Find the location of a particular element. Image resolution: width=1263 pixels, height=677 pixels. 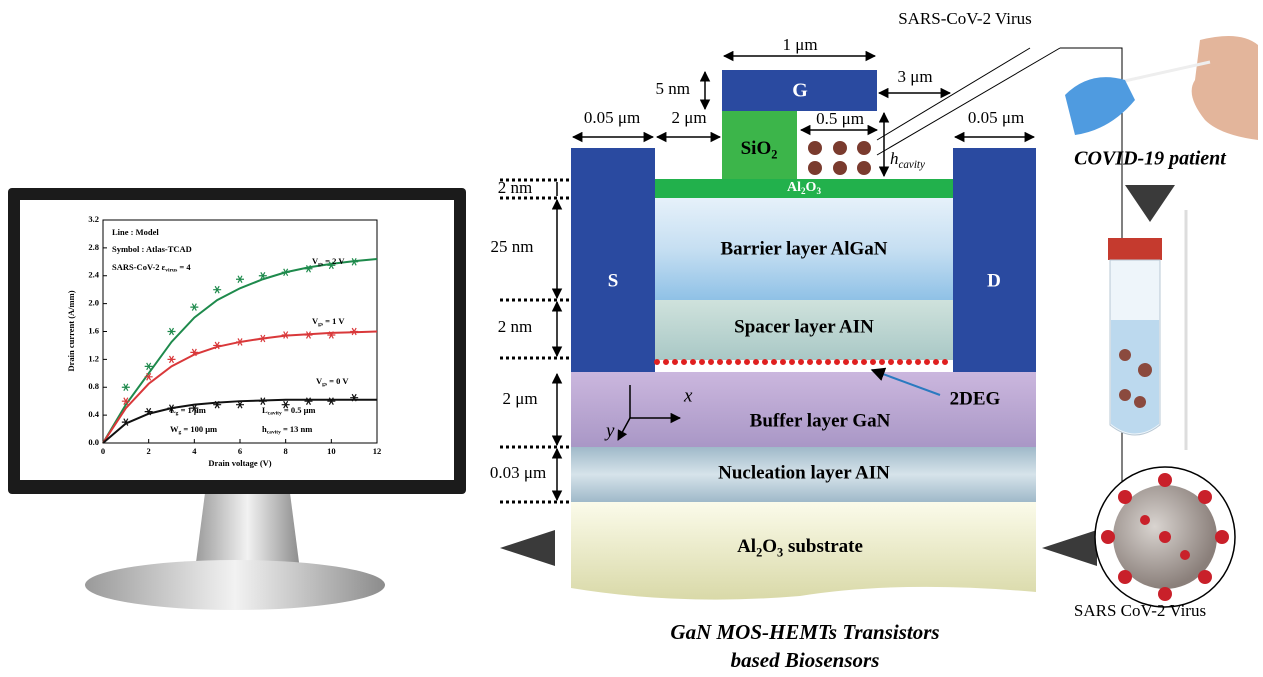

x-tick-label: 2 is located at coordinates (149, 451).